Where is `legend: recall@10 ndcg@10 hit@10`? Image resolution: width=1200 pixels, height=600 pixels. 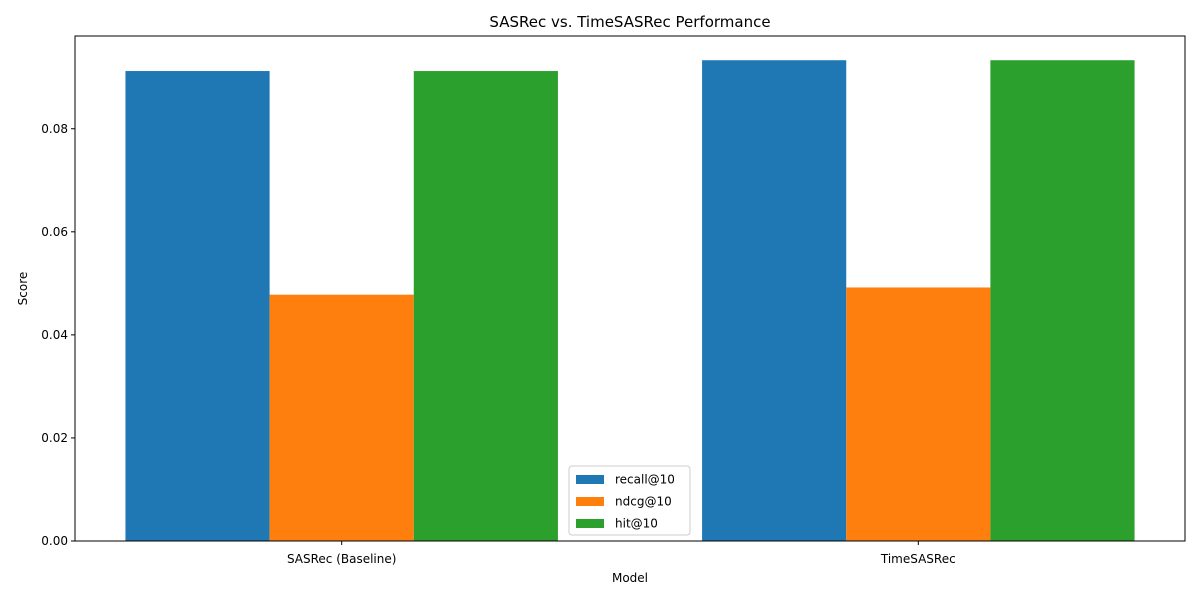
legend: recall@10 ndcg@10 hit@10 is located at coordinates (629, 500).